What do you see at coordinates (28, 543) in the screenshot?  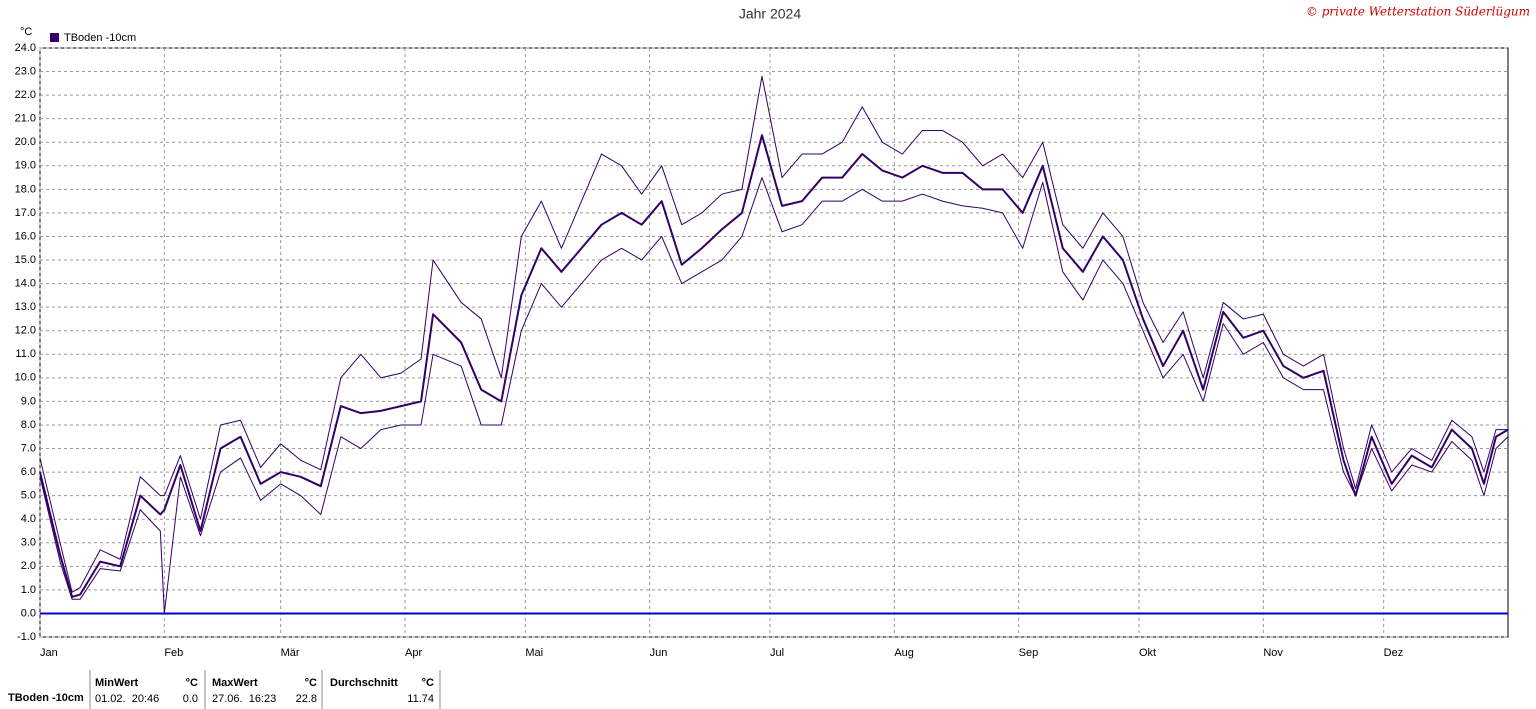 I see `y-tick-label: 3.0` at bounding box center [28, 543].